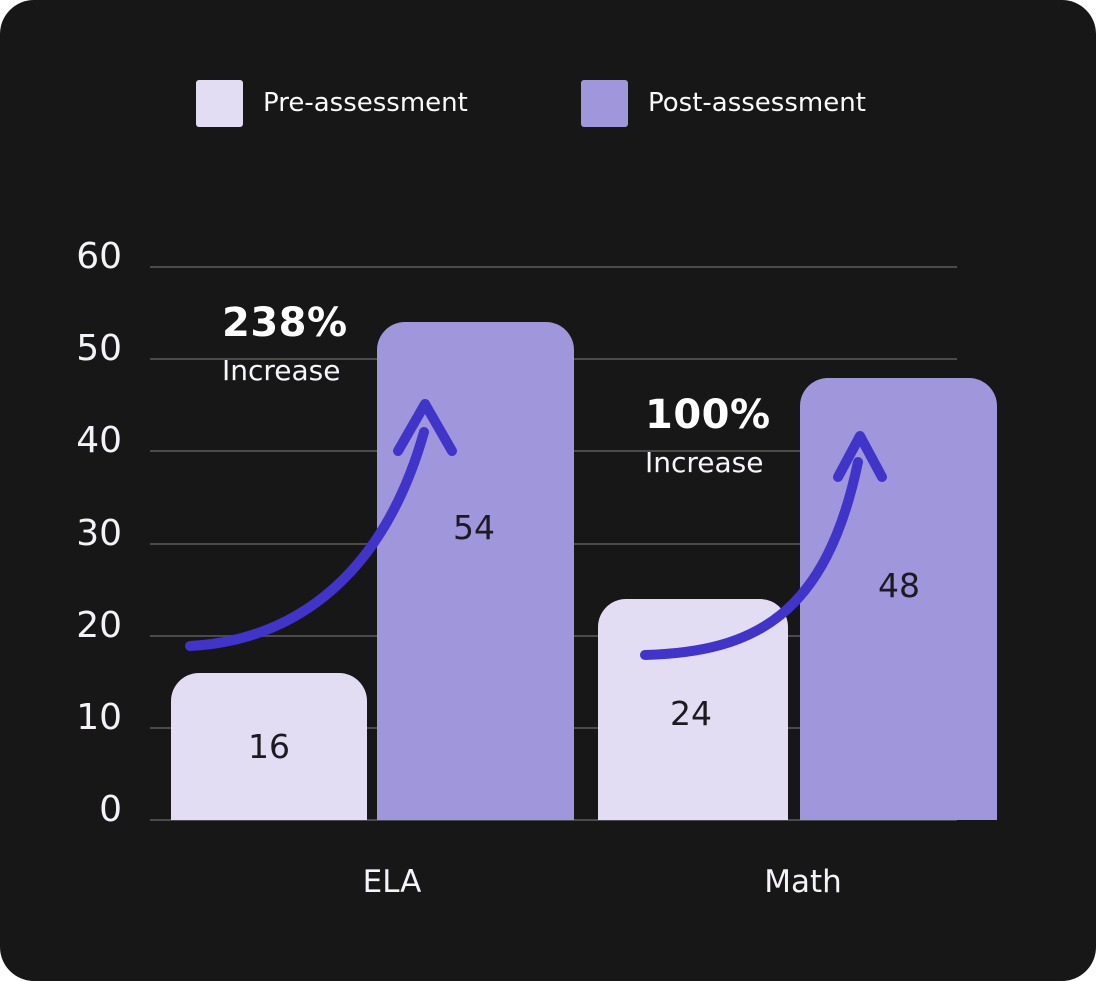  What do you see at coordinates (757, 103) in the screenshot?
I see `legend-label-post: Post-assessment` at bounding box center [757, 103].